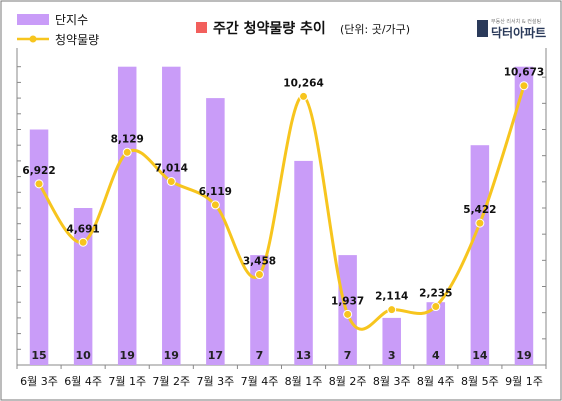 The width and height of the screenshot is (562, 401). I want to click on bar-count-label: 3, so click(392, 355).